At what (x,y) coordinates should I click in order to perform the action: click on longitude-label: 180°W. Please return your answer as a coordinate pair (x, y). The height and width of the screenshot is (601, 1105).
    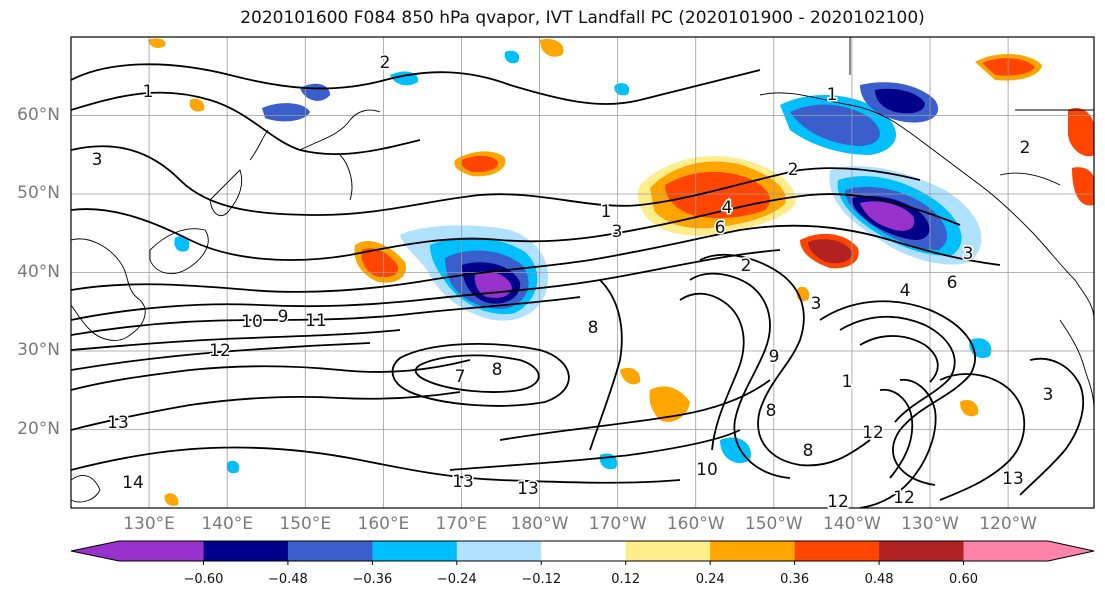
    Looking at the image, I should click on (539, 524).